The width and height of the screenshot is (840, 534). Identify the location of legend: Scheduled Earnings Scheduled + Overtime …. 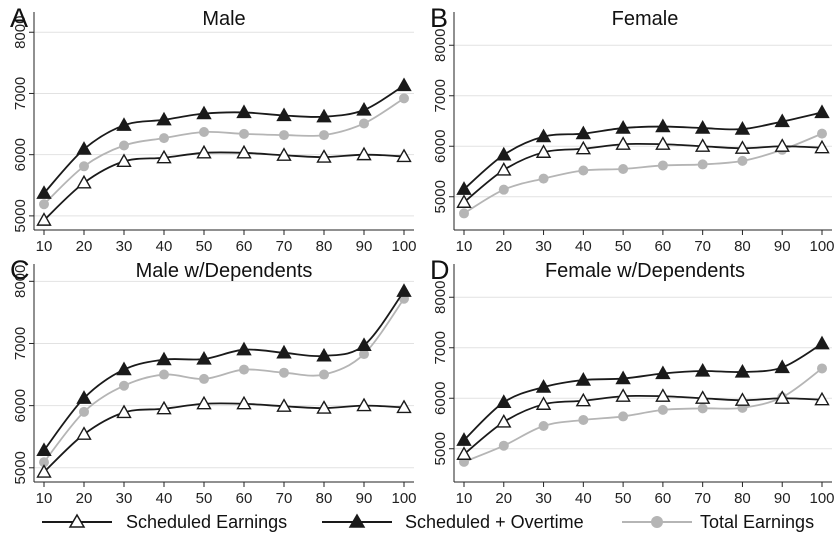
(428, 522).